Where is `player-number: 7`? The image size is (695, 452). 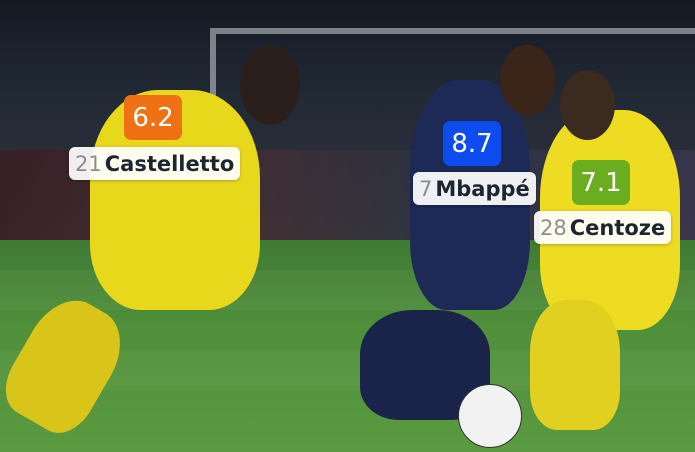 player-number: 7 is located at coordinates (426, 188).